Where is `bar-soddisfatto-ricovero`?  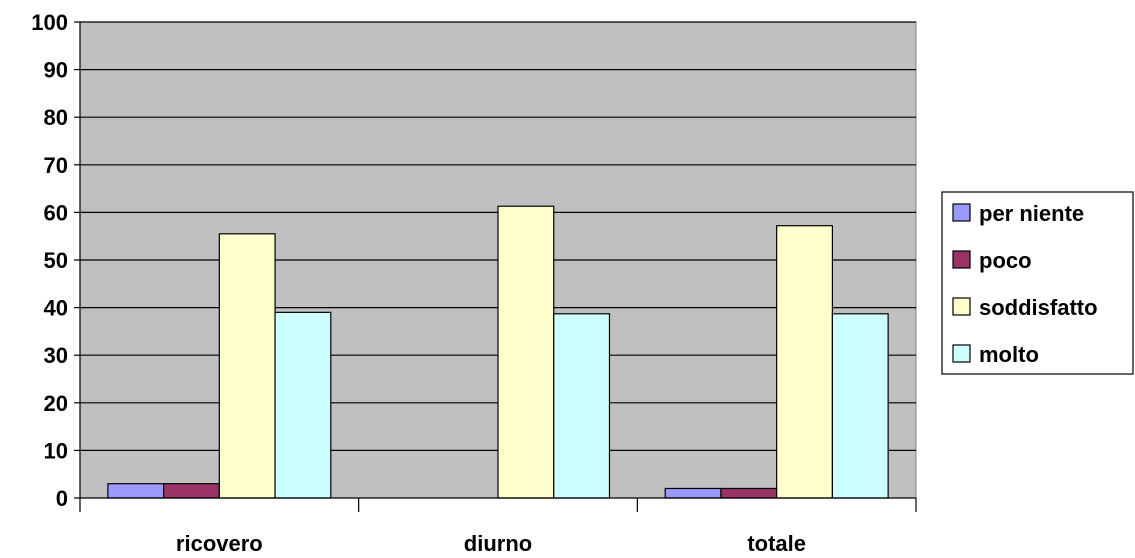 bar-soddisfatto-ricovero is located at coordinates (247, 366).